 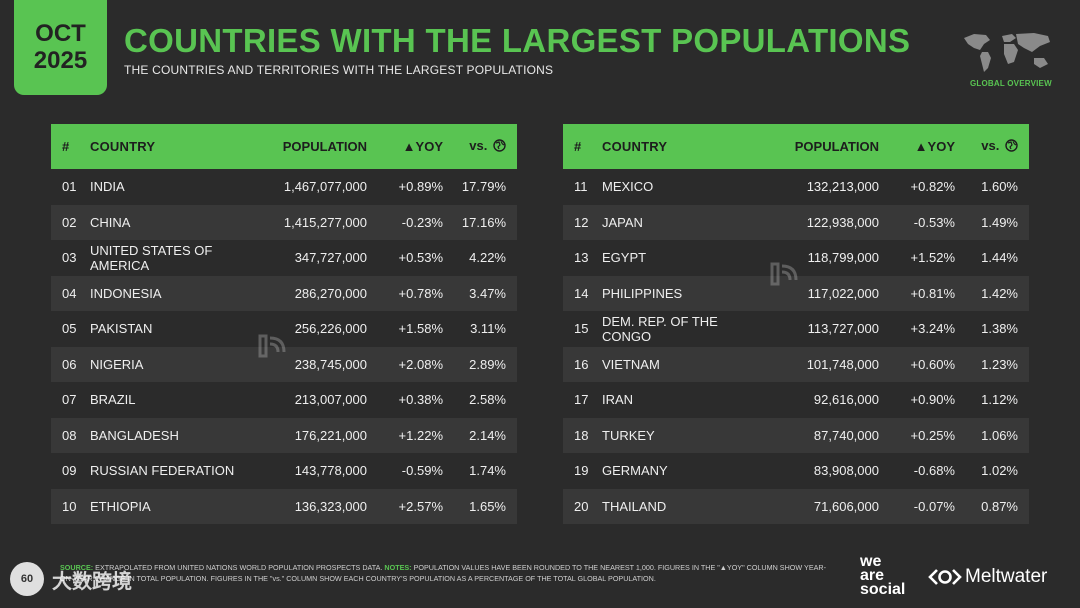 What do you see at coordinates (872, 575) in the screenshot?
I see `logo-line: are` at bounding box center [872, 575].